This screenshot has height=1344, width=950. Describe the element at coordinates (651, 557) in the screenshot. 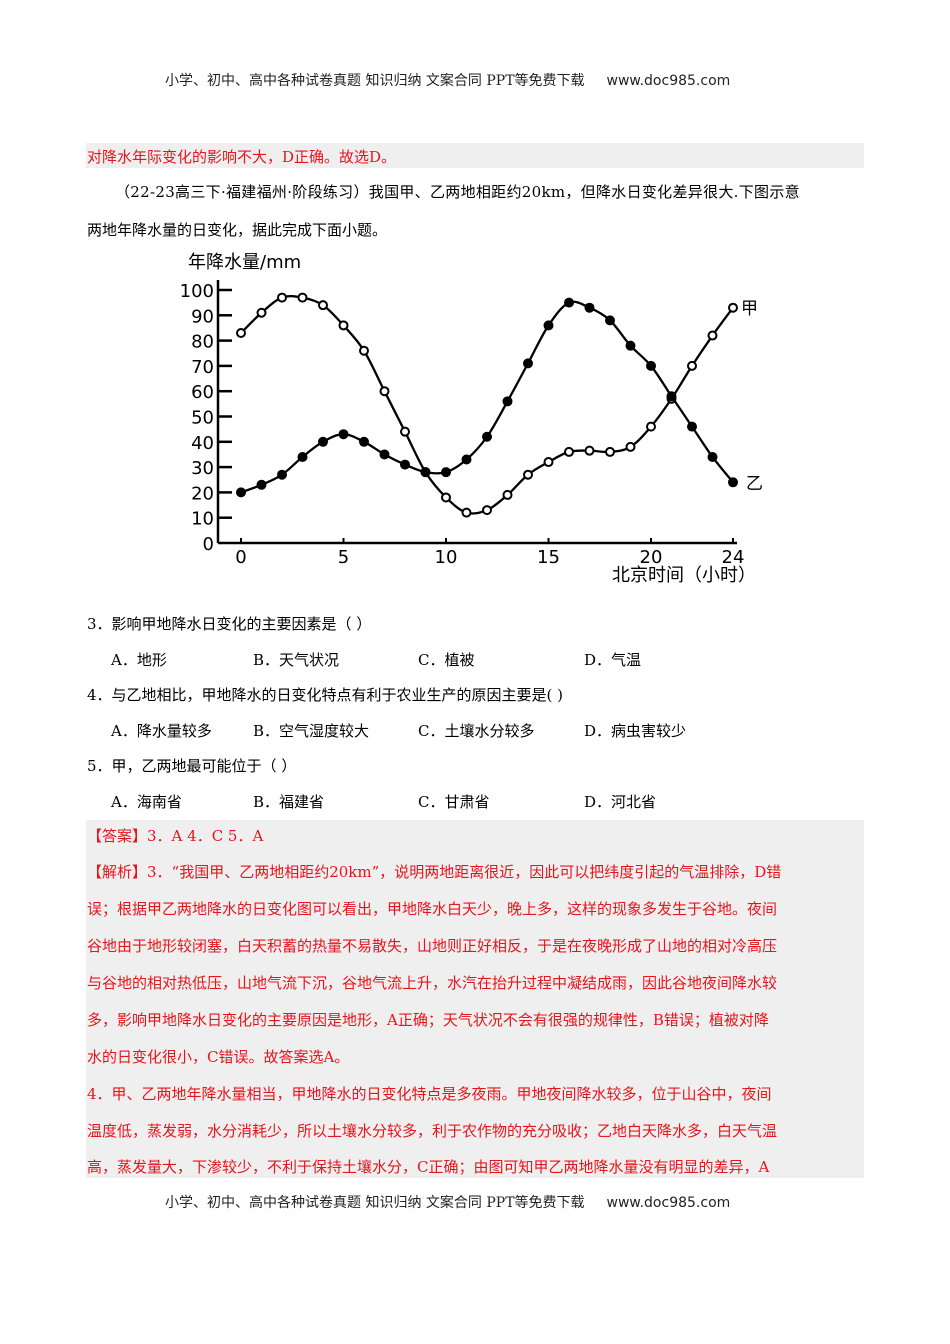

I see `x-tick-label: 20` at that location.